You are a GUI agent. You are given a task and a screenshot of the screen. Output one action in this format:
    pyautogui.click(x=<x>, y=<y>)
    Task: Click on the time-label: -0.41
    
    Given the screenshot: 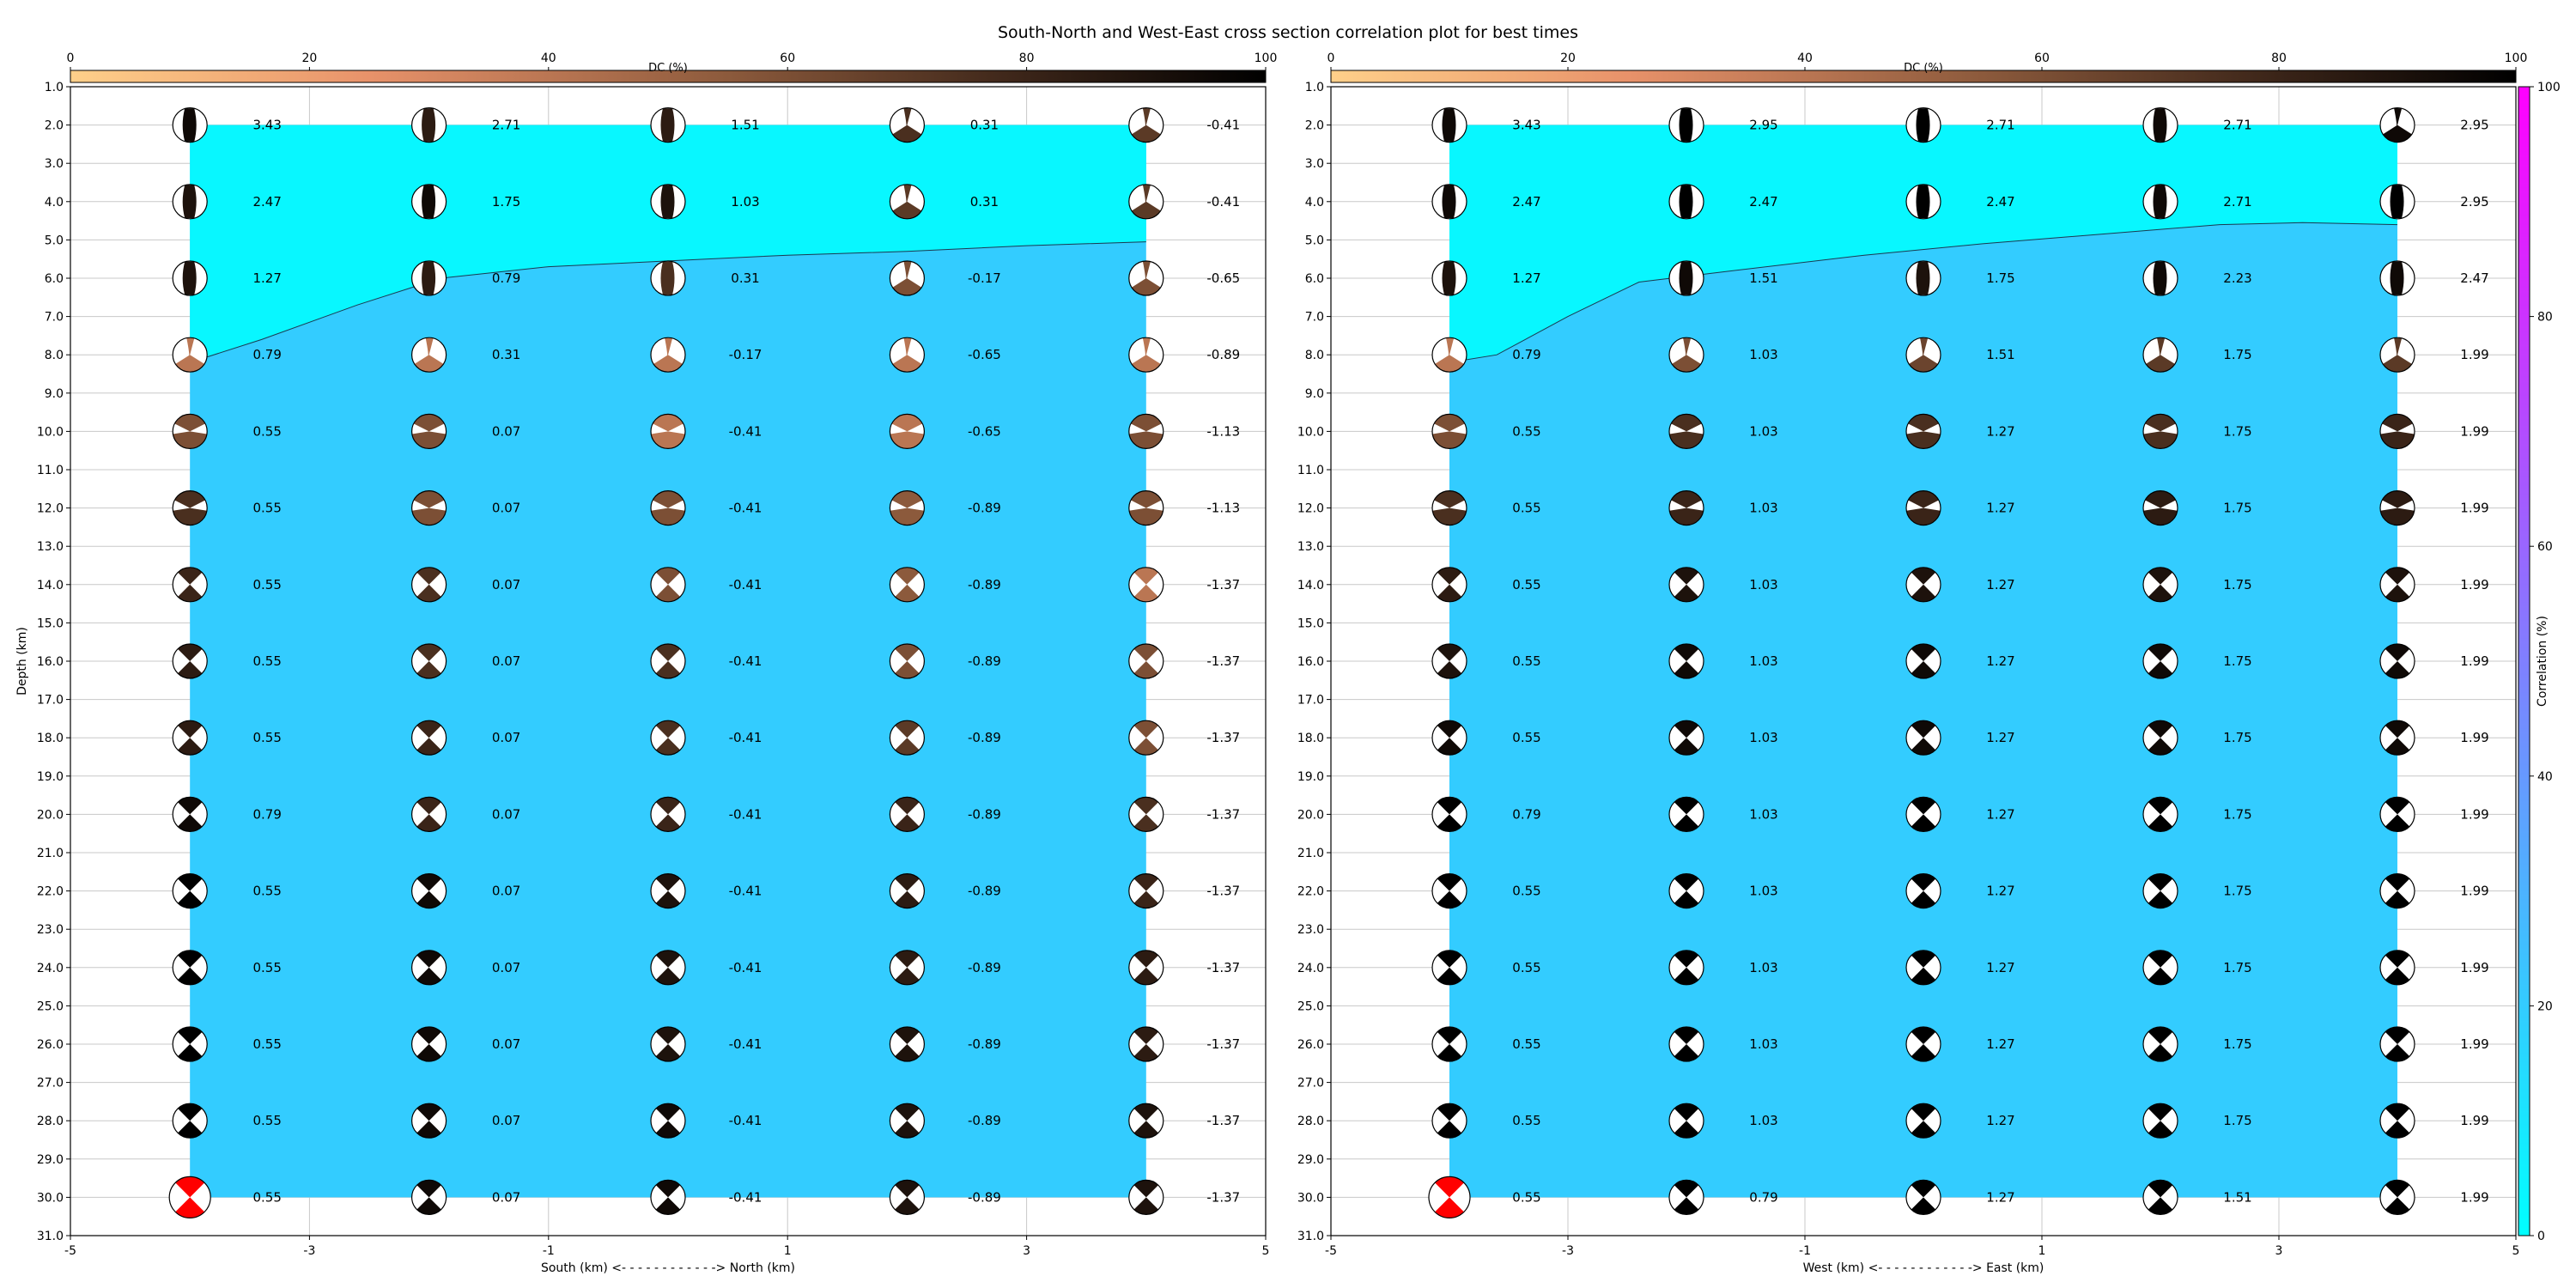 What is the action you would take?
    pyautogui.click(x=1223, y=202)
    